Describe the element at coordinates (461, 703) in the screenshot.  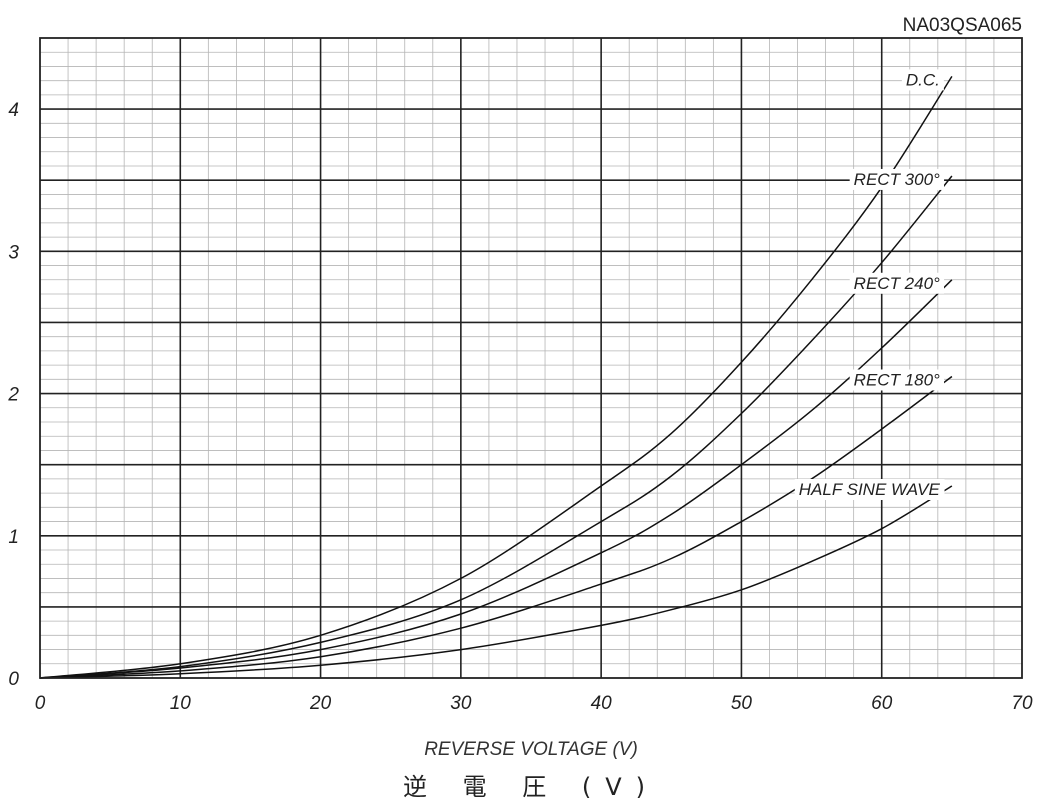
I see `x-tick-label: 30` at that location.